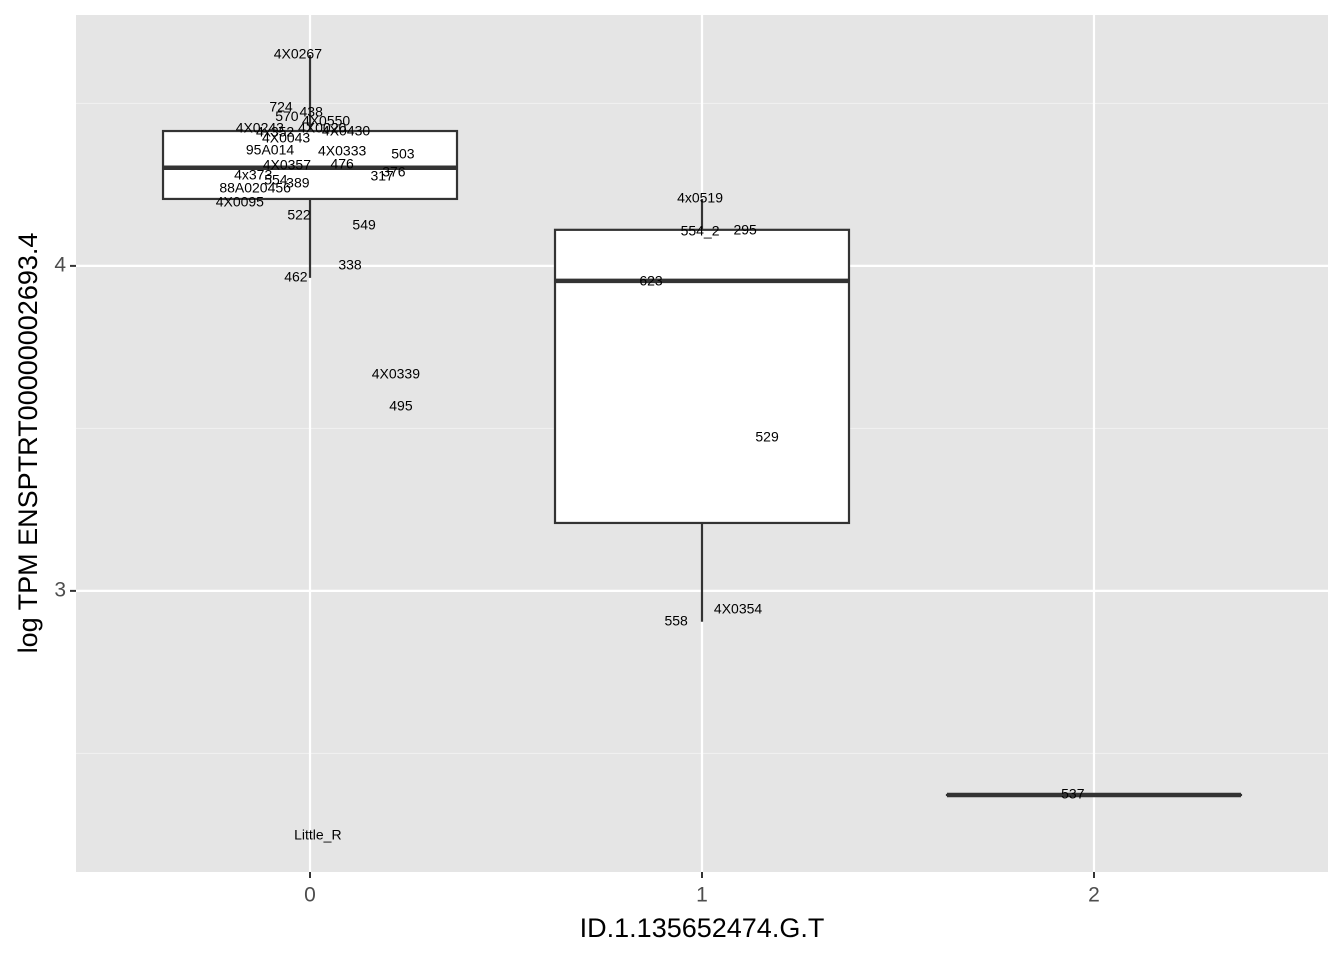 The image size is (1344, 965). Describe the element at coordinates (298, 54) in the screenshot. I see `point-label: 4X0267` at that location.